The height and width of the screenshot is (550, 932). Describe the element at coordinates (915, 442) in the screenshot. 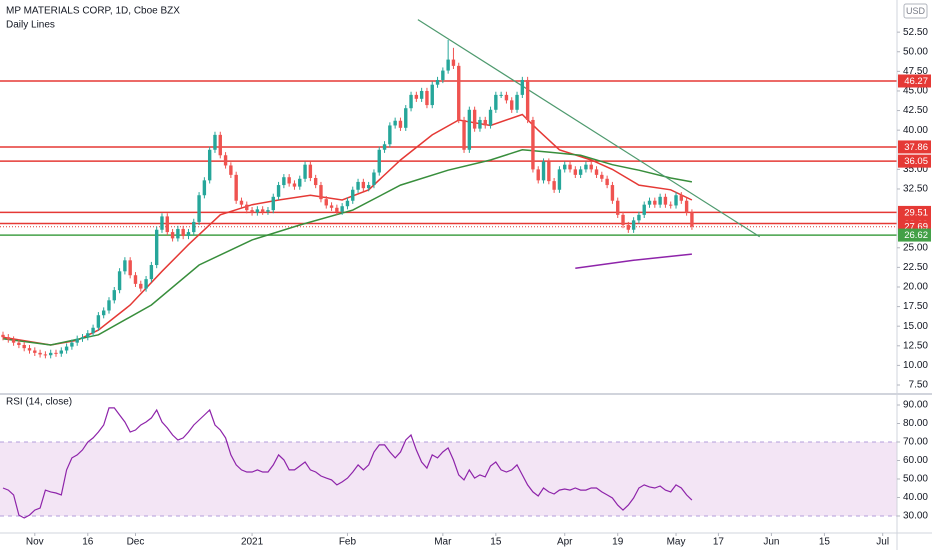

I see `rsi-tick-label: 70.00` at that location.